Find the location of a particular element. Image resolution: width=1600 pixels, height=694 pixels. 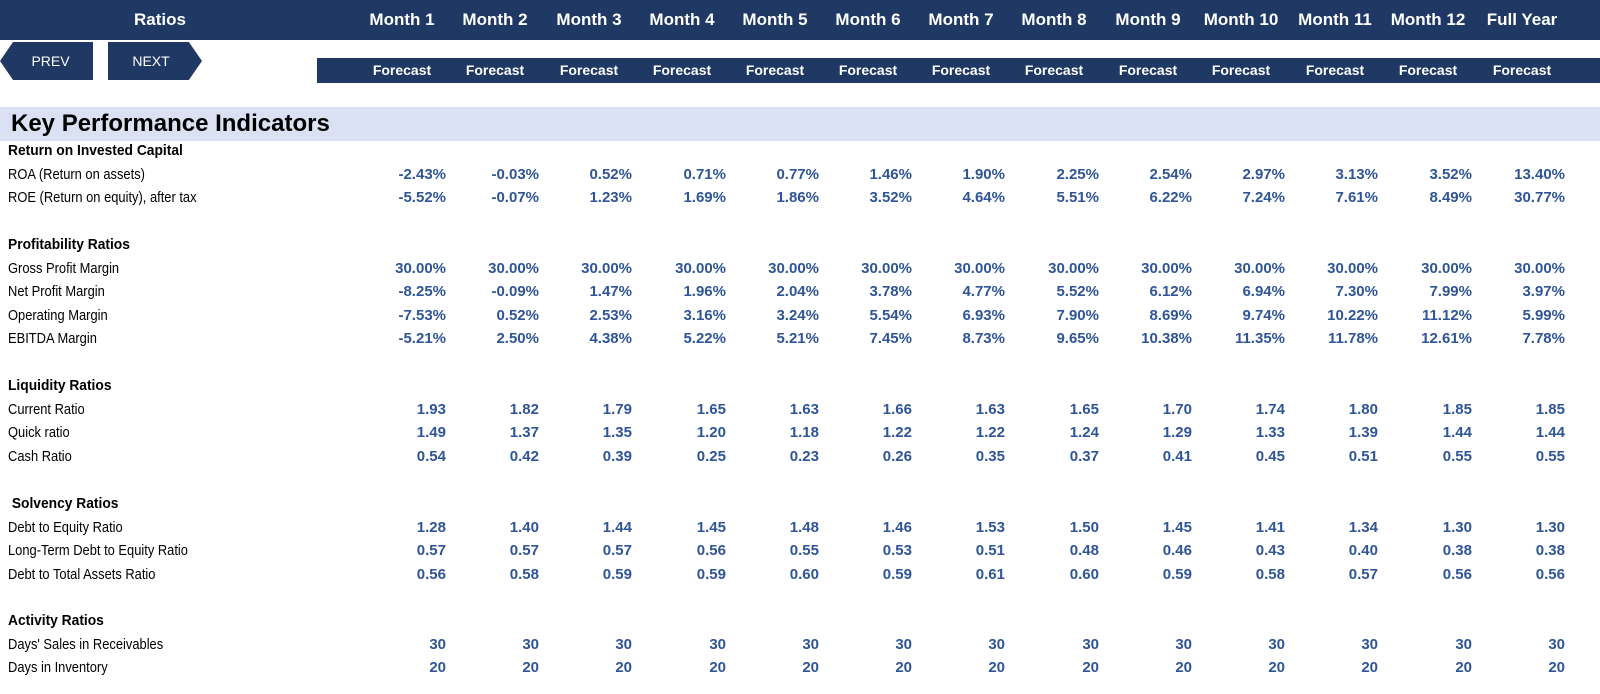

row-label-ebitda-margin: EBITDA Margin is located at coordinates (52, 338).